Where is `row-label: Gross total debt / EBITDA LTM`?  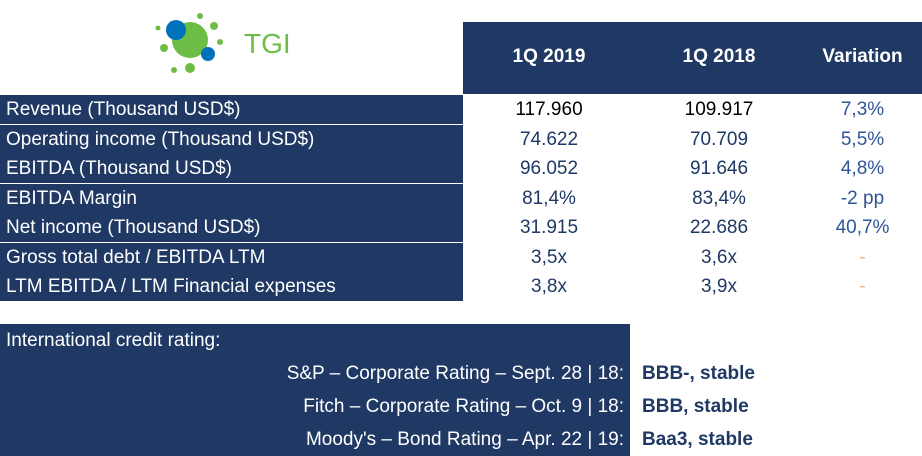
row-label: Gross total debt / EBITDA LTM is located at coordinates (231, 257).